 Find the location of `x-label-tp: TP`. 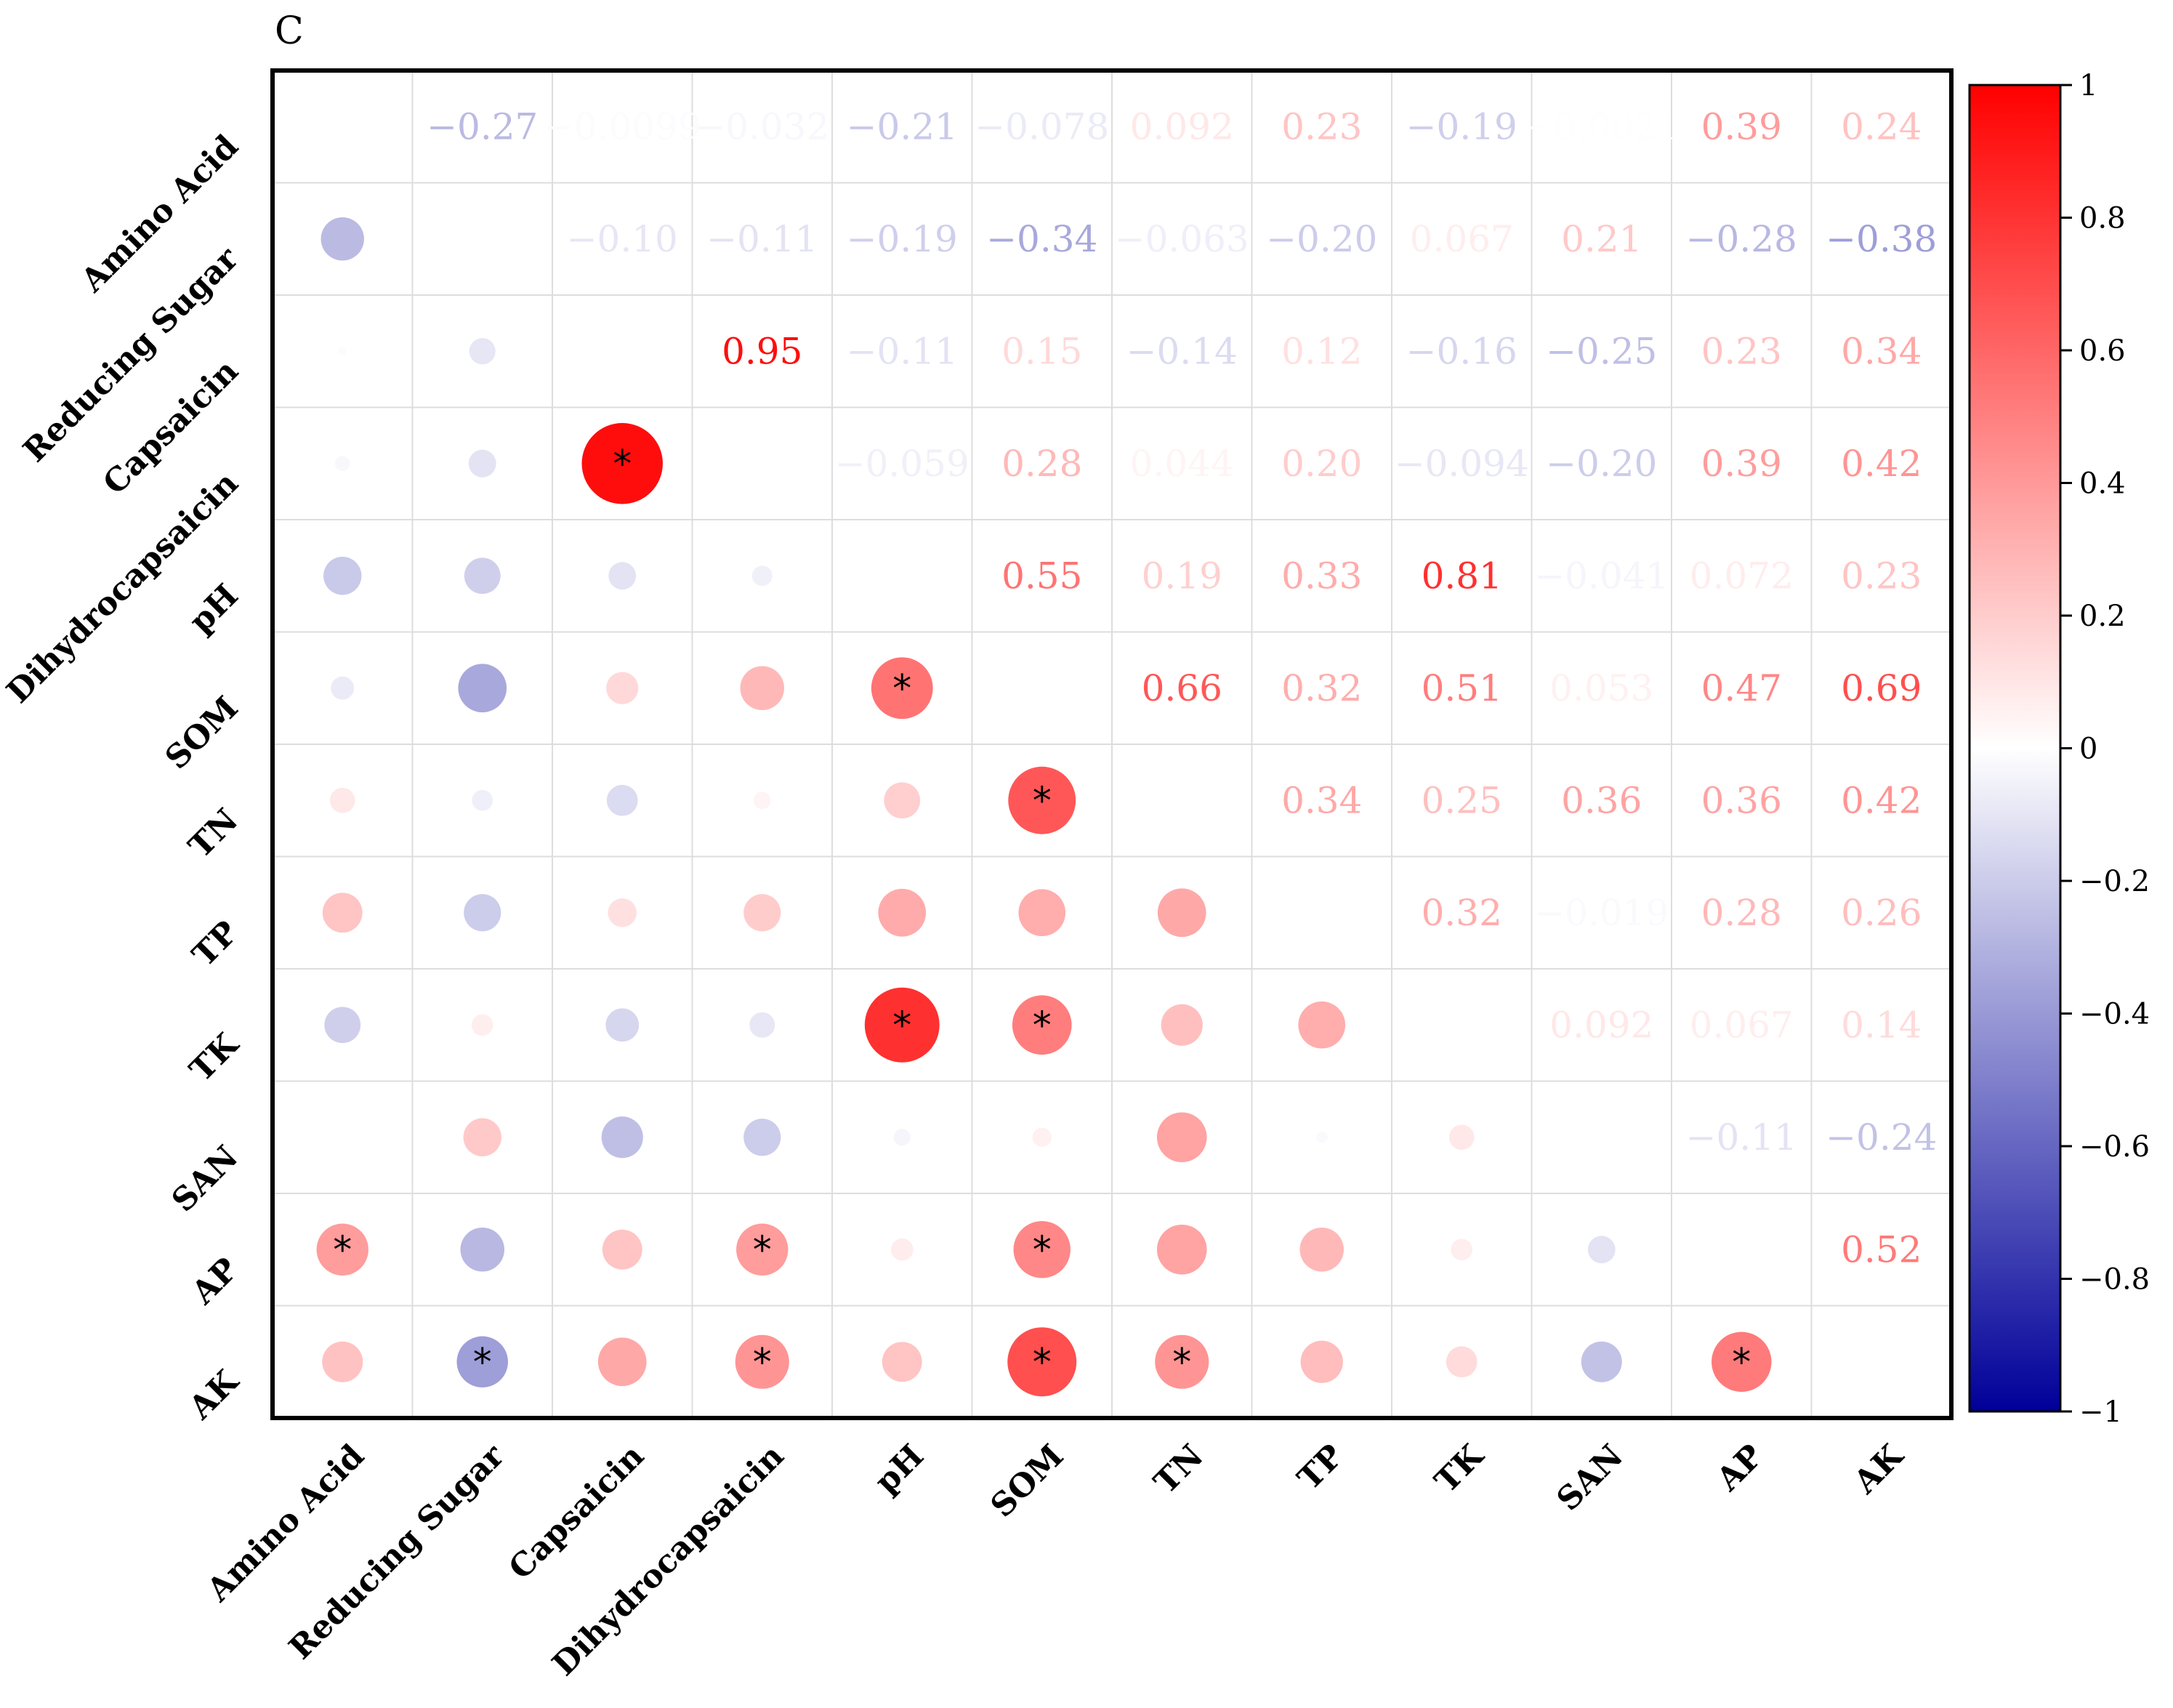

x-label-tp: TP is located at coordinates (1321, 1468).